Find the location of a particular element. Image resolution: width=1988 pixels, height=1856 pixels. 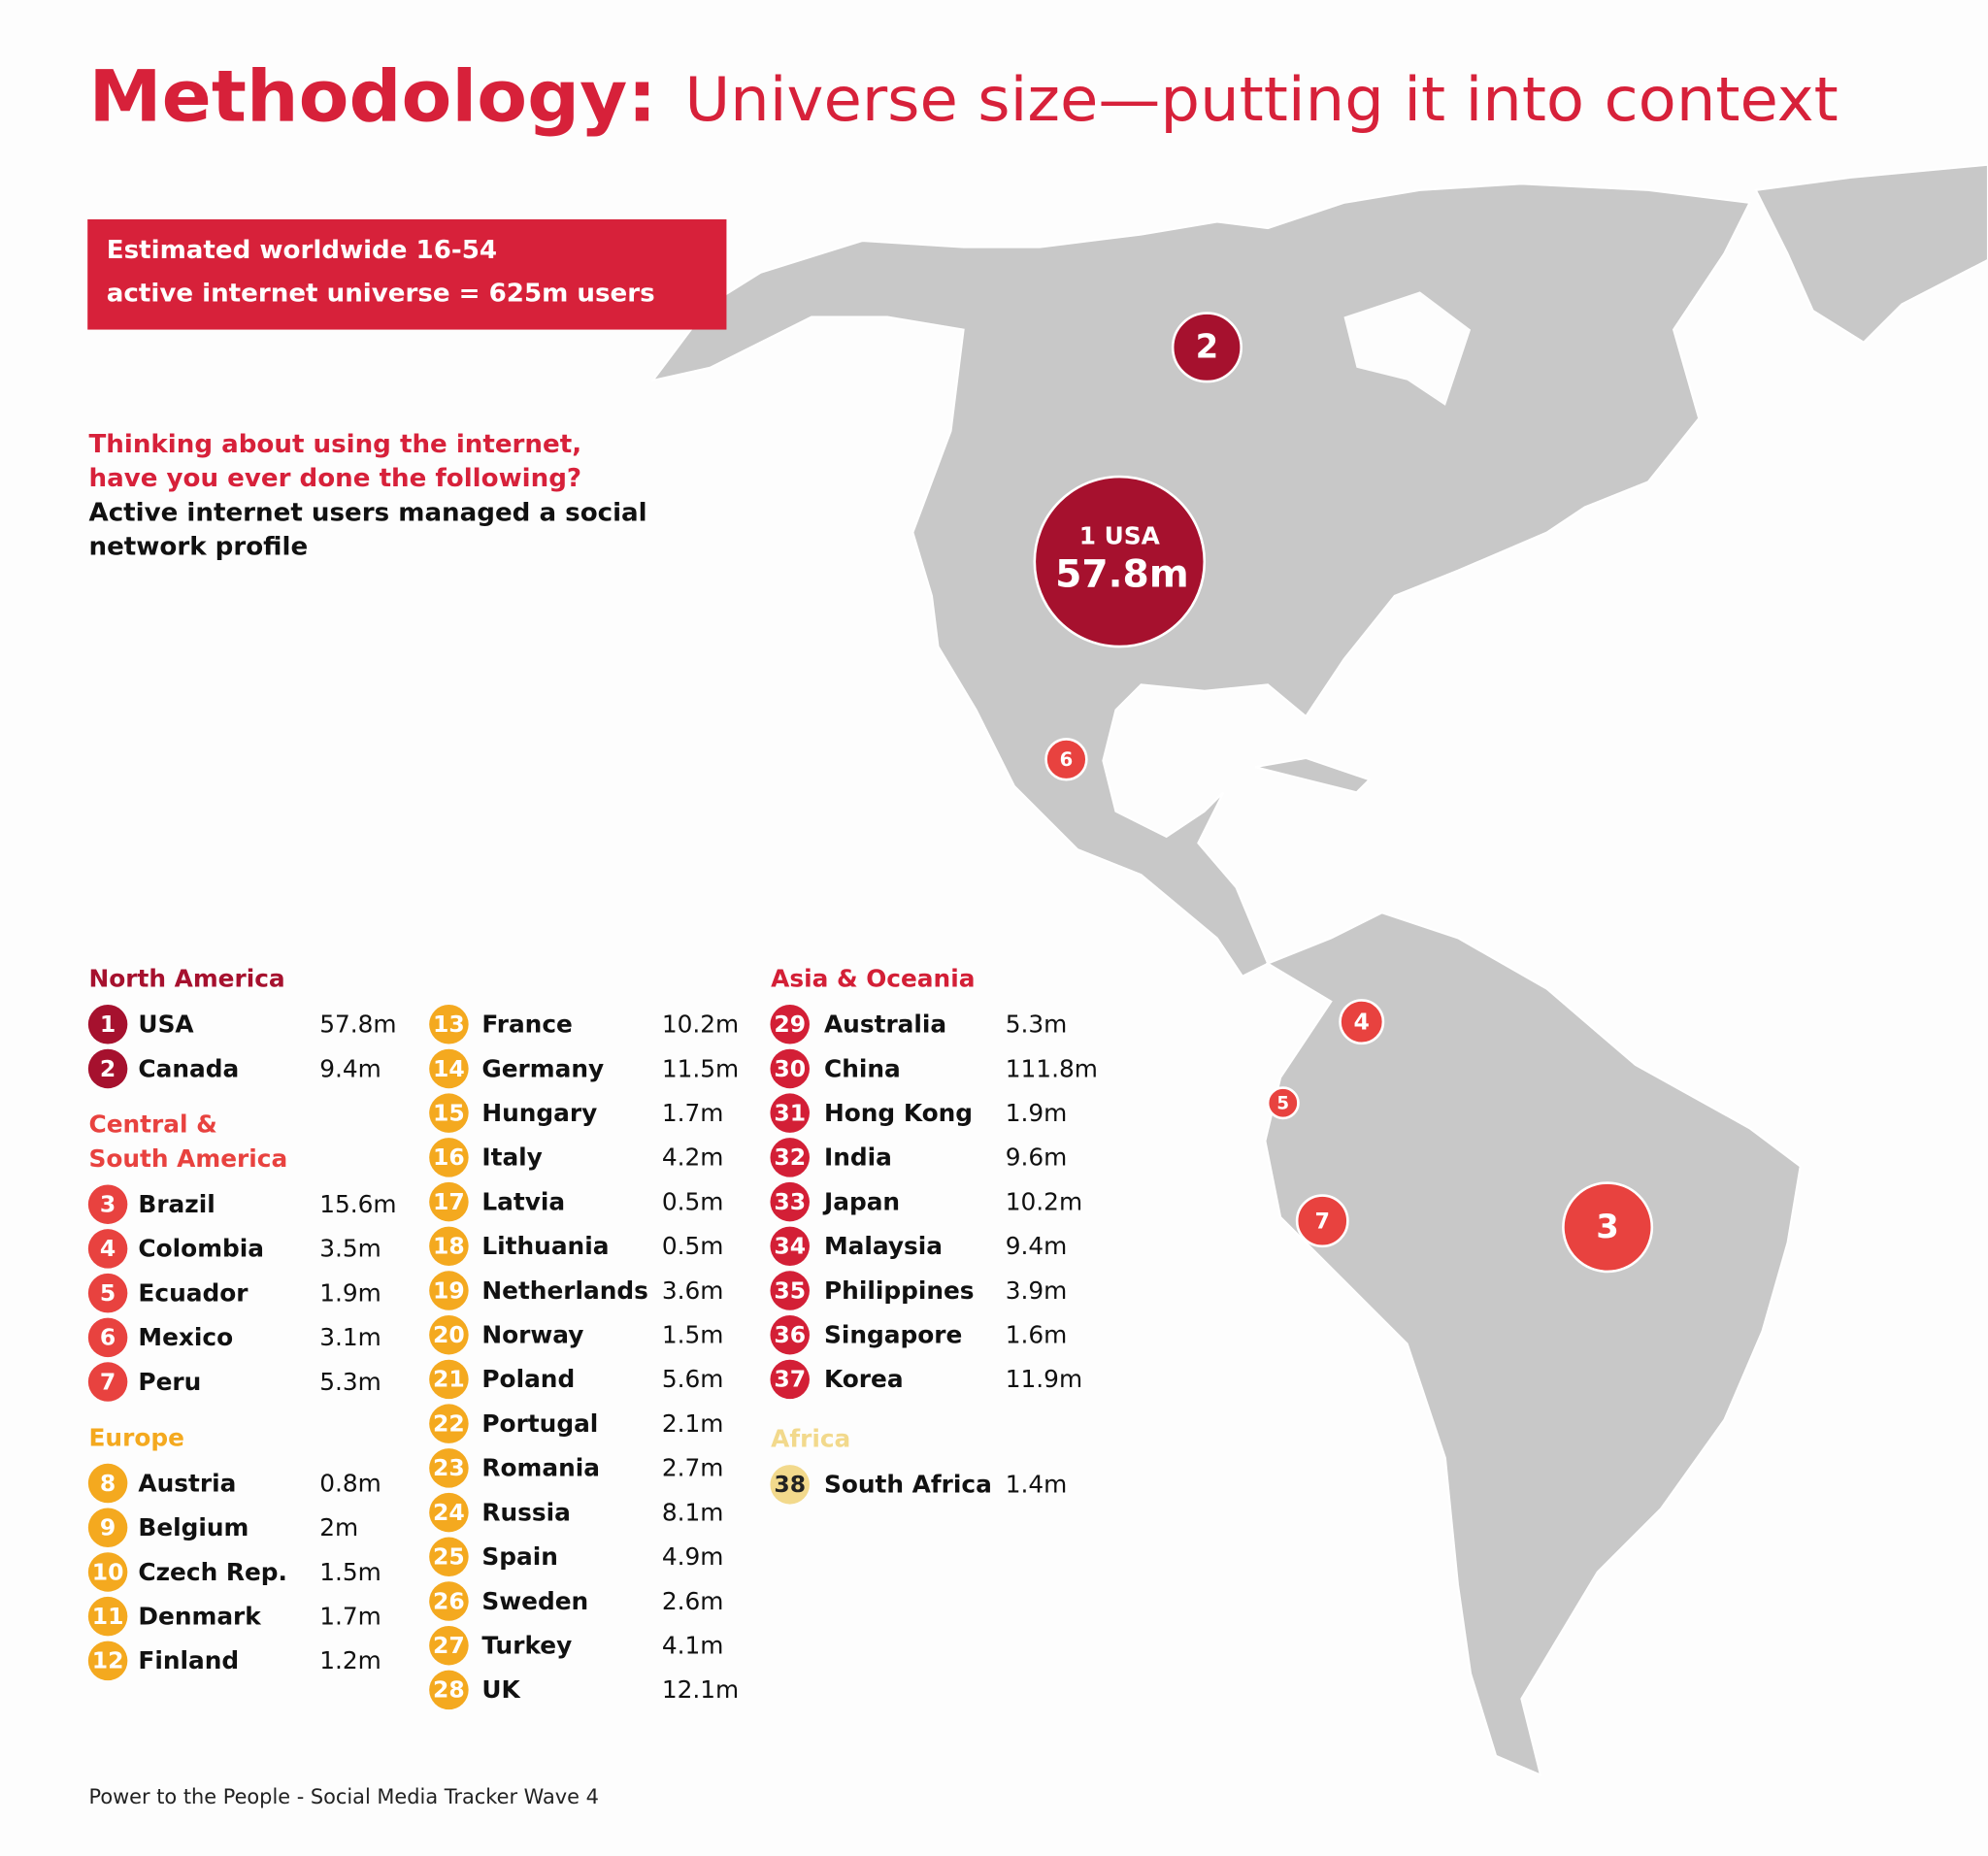

region-header: Europe is located at coordinates (136, 1437).